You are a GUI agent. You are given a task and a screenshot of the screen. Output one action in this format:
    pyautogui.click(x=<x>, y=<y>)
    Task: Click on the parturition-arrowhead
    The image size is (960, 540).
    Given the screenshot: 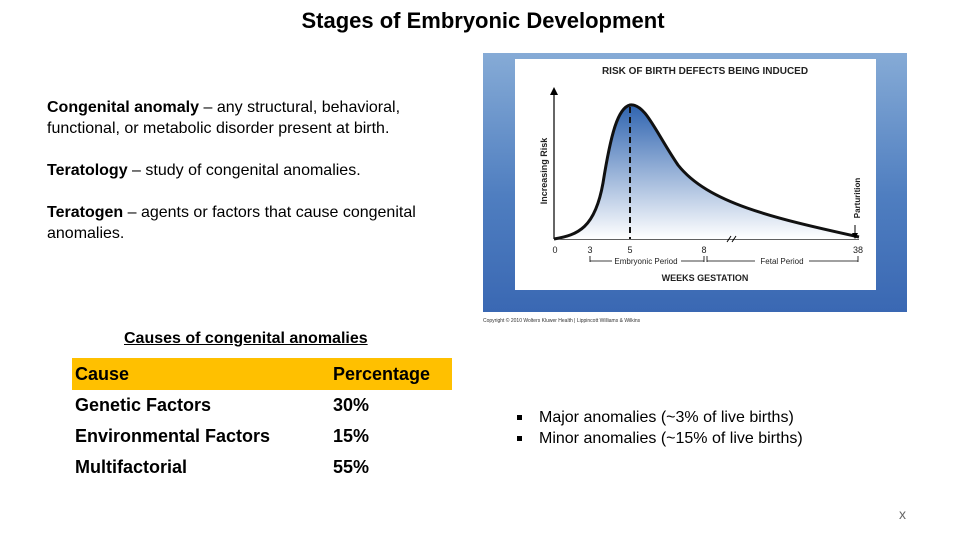 What is the action you would take?
    pyautogui.click(x=855, y=236)
    